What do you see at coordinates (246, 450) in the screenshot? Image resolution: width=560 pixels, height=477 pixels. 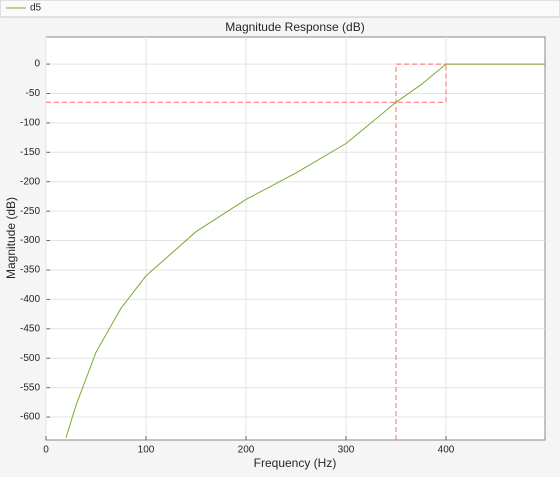 I see `x-tick-label: 200` at bounding box center [246, 450].